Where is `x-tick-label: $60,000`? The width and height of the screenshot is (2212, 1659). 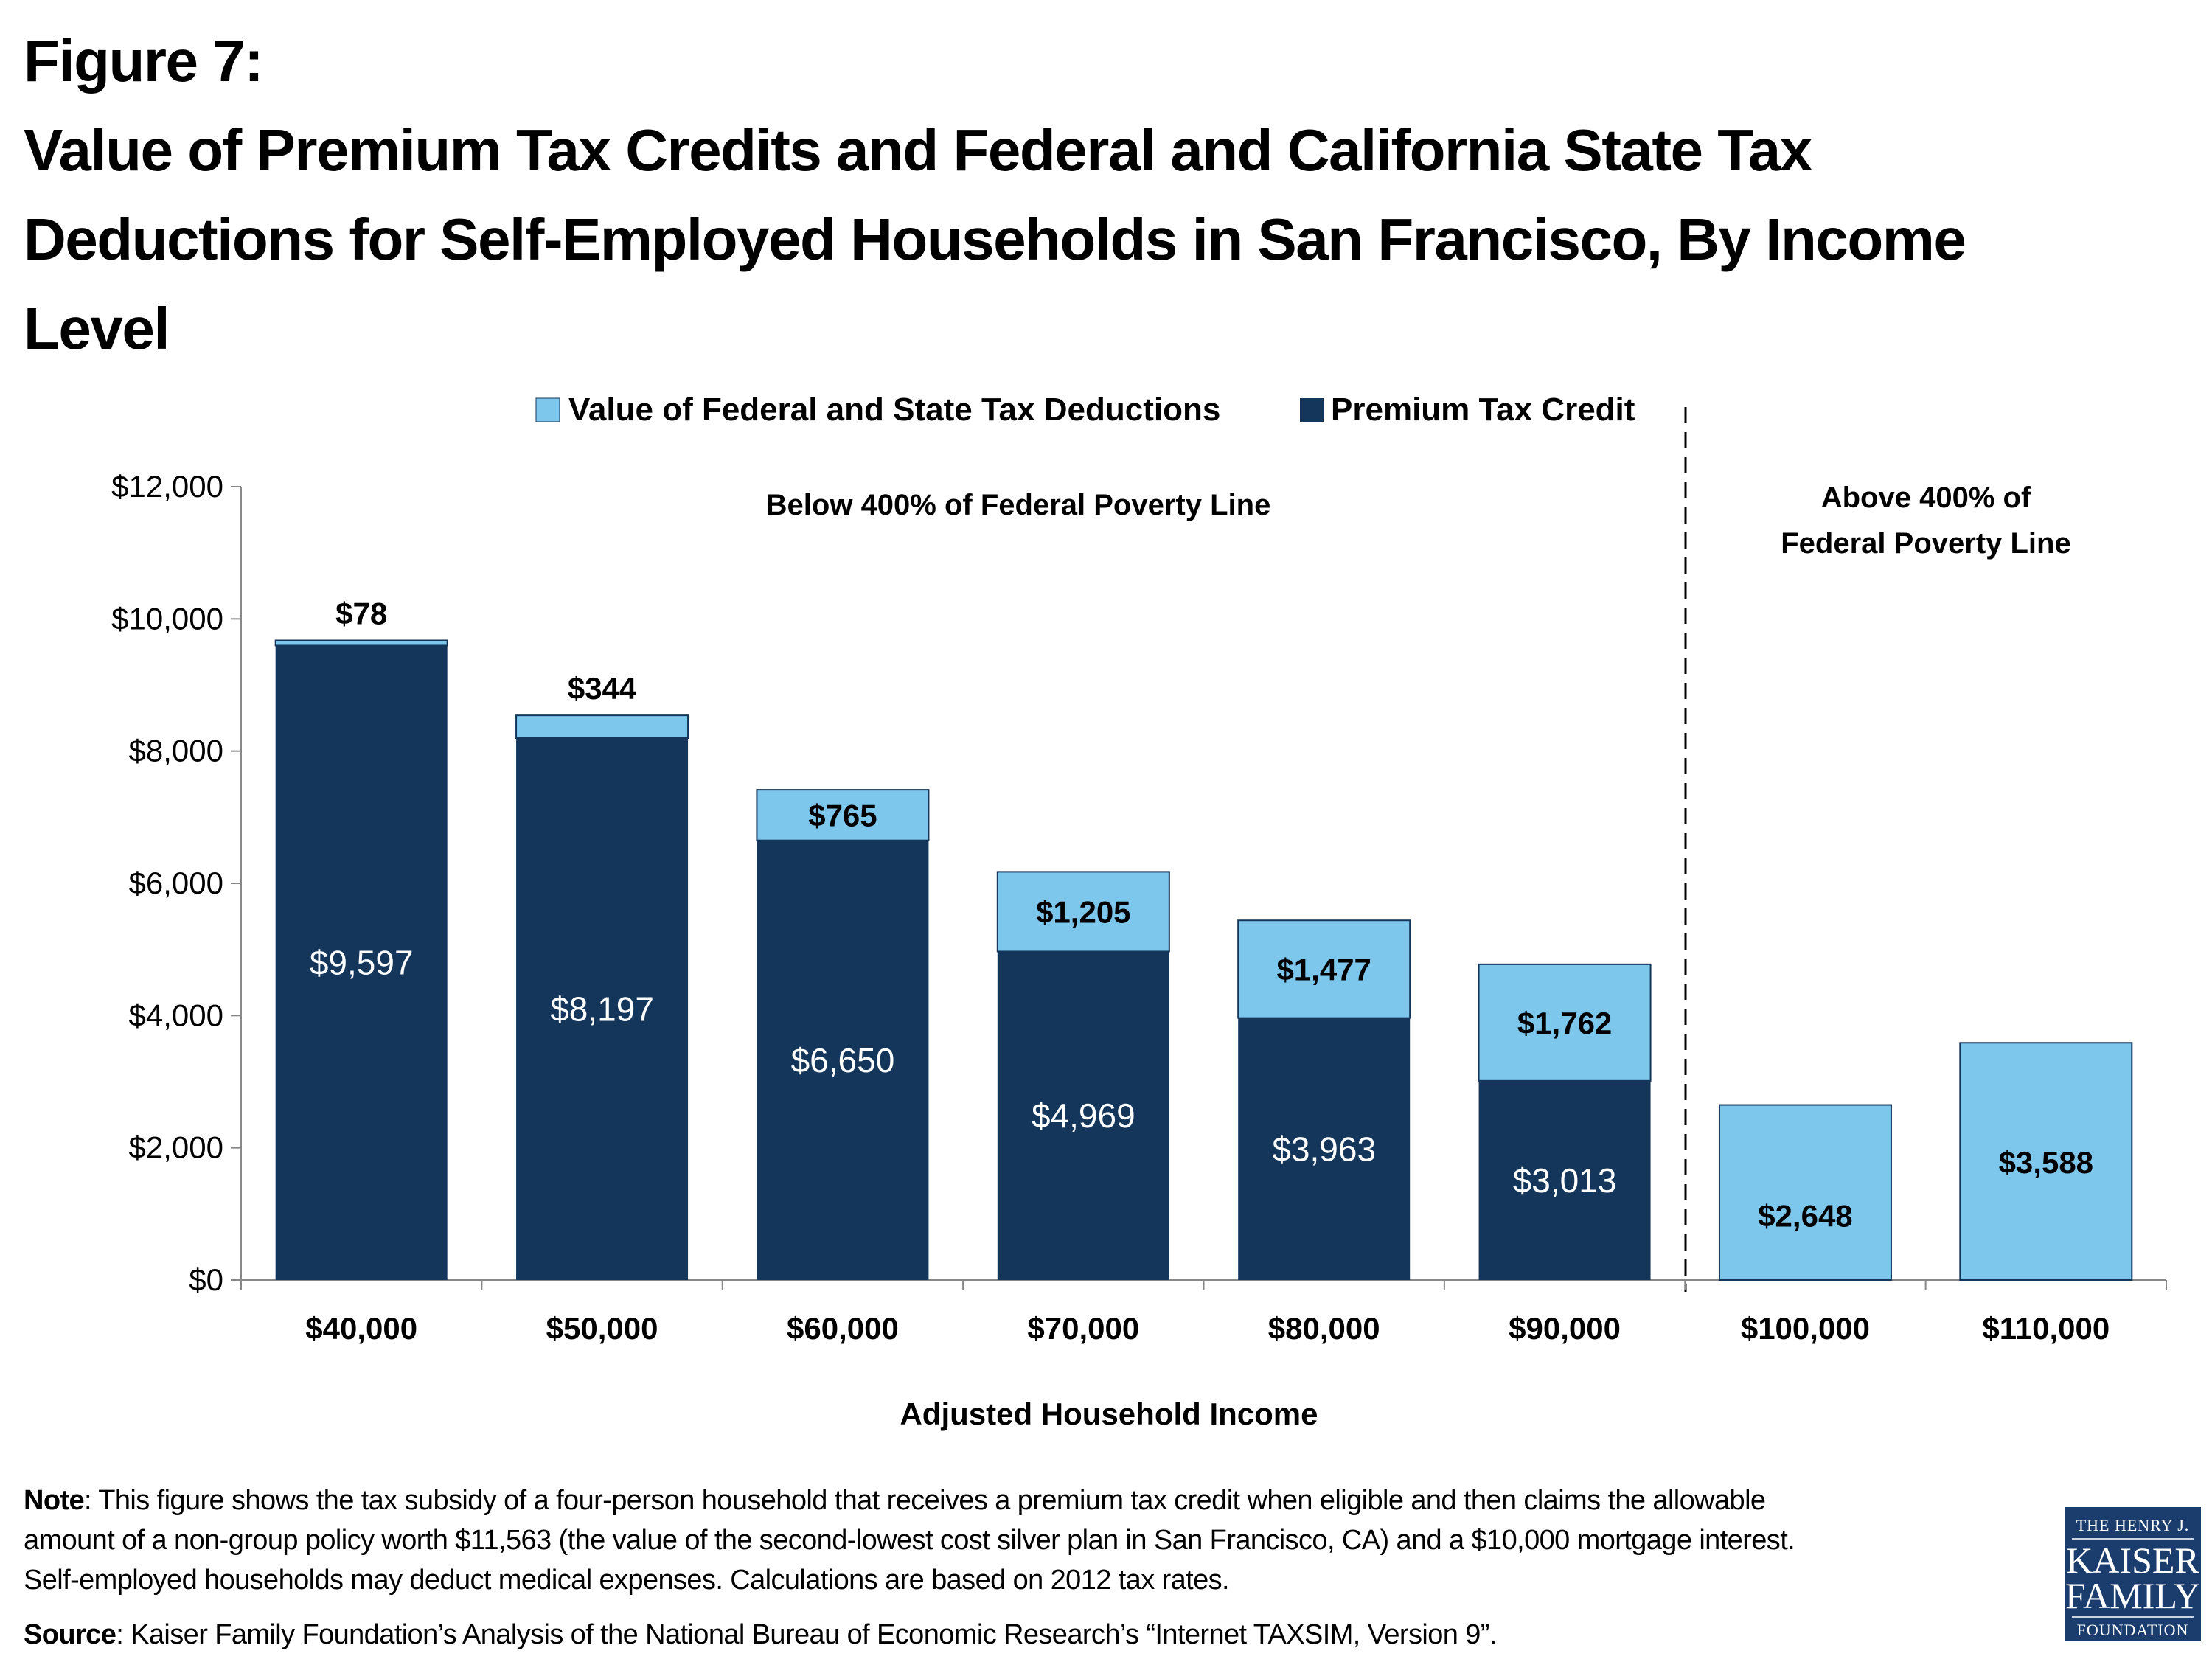
x-tick-label: $60,000 is located at coordinates (843, 1328).